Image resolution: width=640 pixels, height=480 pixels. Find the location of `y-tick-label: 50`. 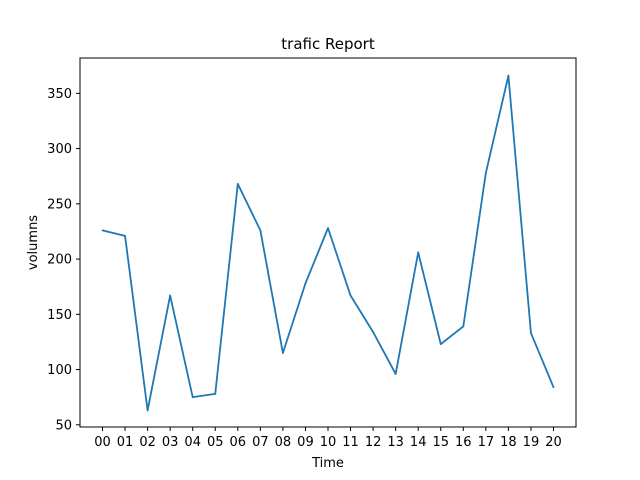

y-tick-label: 50 is located at coordinates (63, 425).